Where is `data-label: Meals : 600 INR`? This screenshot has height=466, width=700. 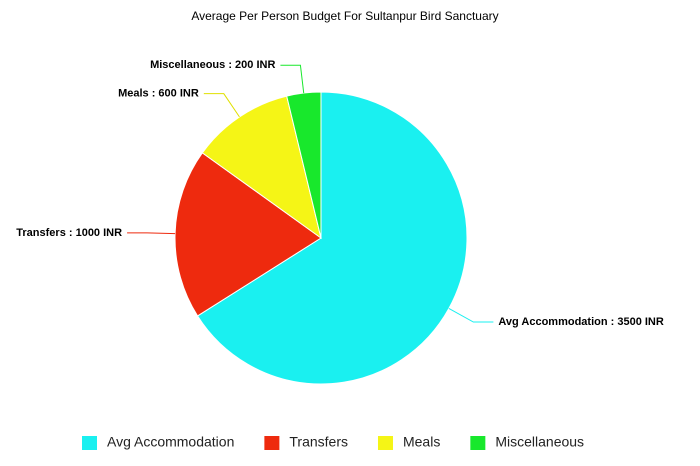
data-label: Meals : 600 INR is located at coordinates (158, 94).